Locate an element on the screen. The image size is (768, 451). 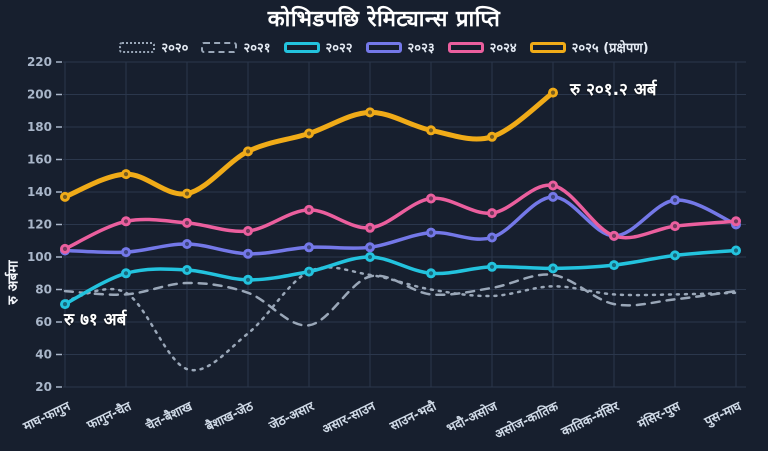
legend-swatch-2024-pink is located at coordinates (465, 47).